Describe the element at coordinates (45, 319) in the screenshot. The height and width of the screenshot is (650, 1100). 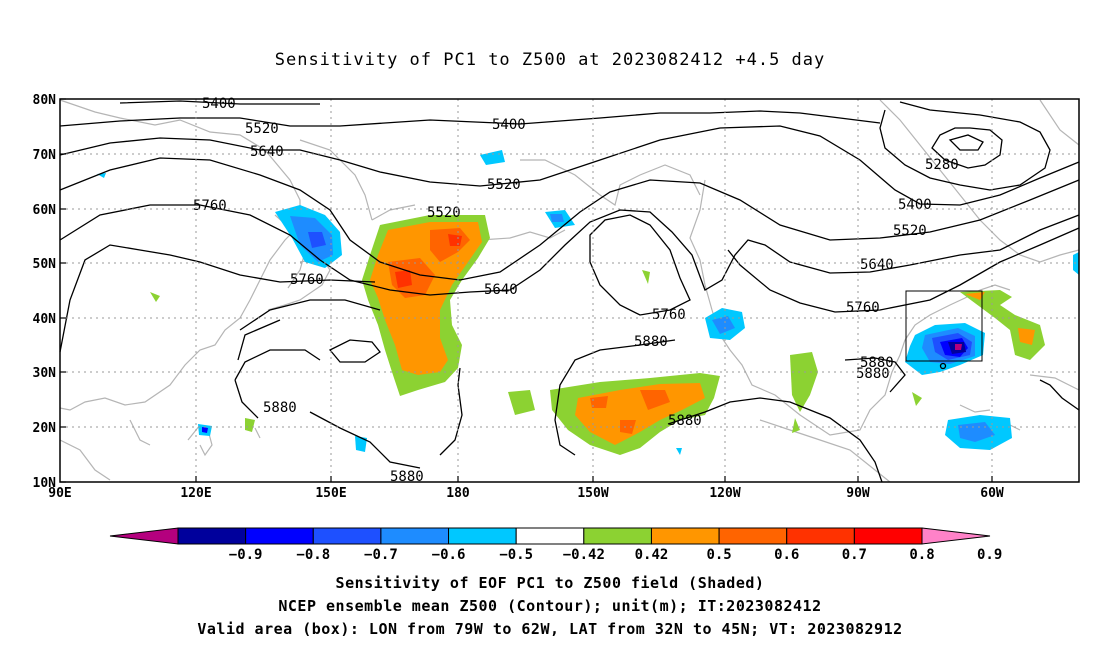
I see `lat-label: 40N` at that location.